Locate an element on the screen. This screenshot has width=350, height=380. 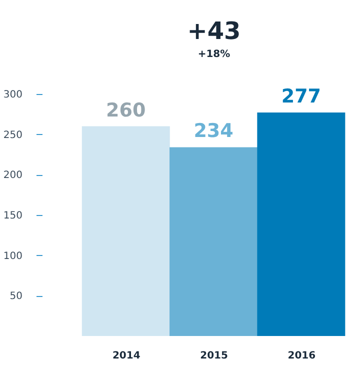
y-tick-label: 300 is located at coordinates (12, 95).